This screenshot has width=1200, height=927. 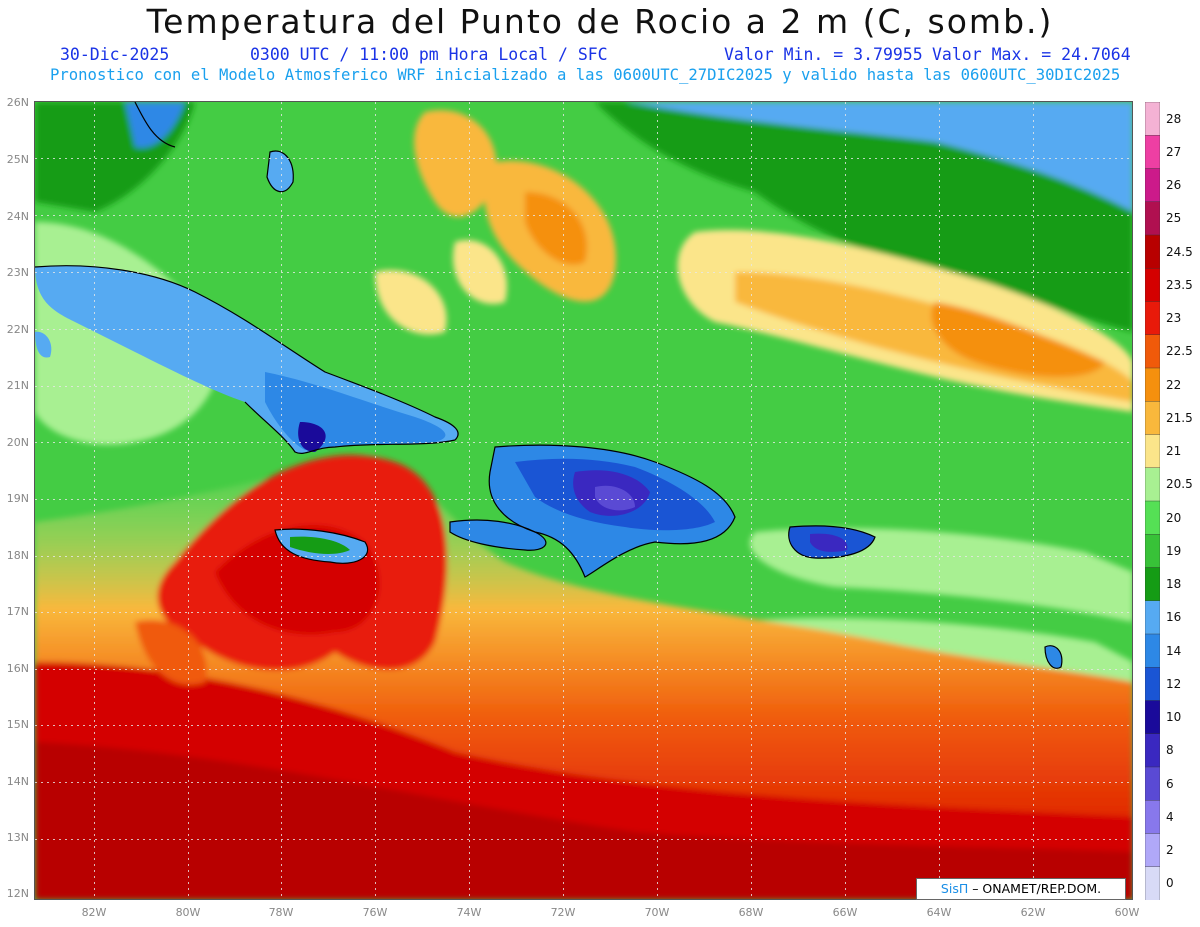 I want to click on time-info: 0300 UTC / 11:00 pm Hora Local / SFC, so click(x=429, y=54).